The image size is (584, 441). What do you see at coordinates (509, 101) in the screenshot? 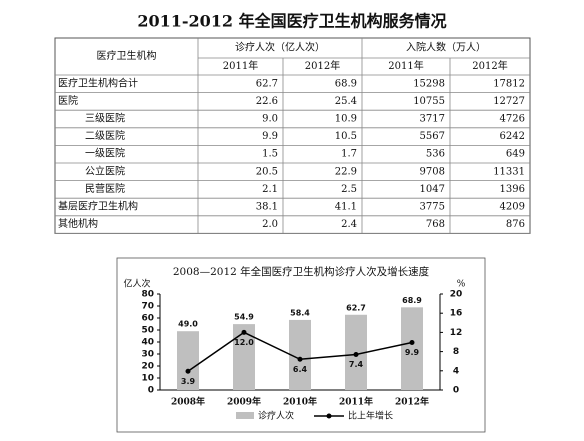
I see `table-cell: 12727` at bounding box center [509, 101].